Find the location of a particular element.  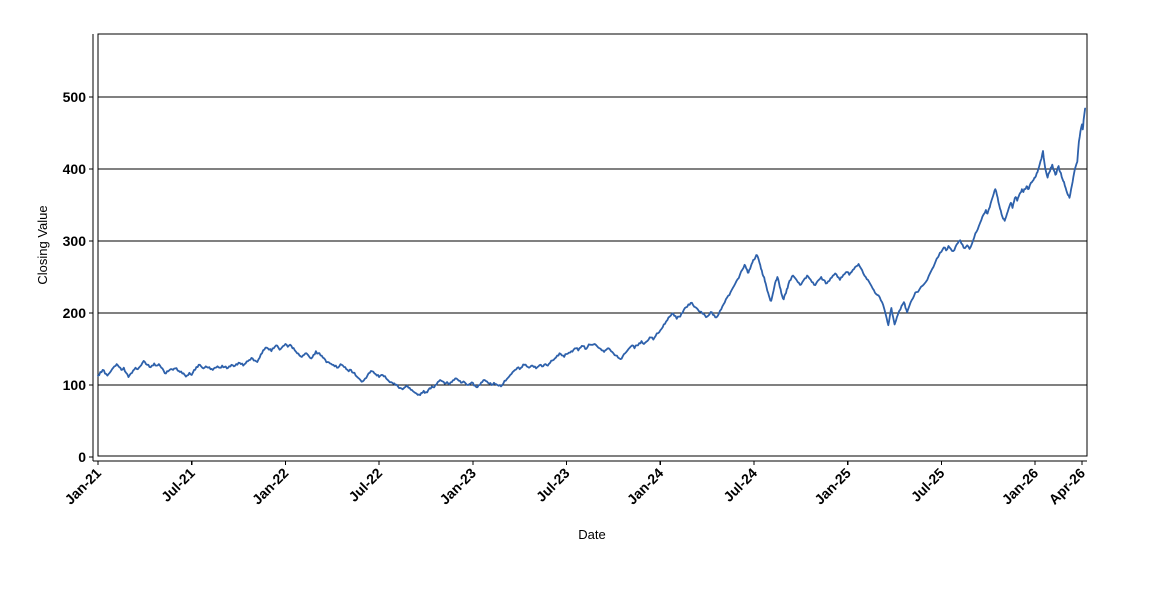

y-tick-label: 100 is located at coordinates (75, 385).